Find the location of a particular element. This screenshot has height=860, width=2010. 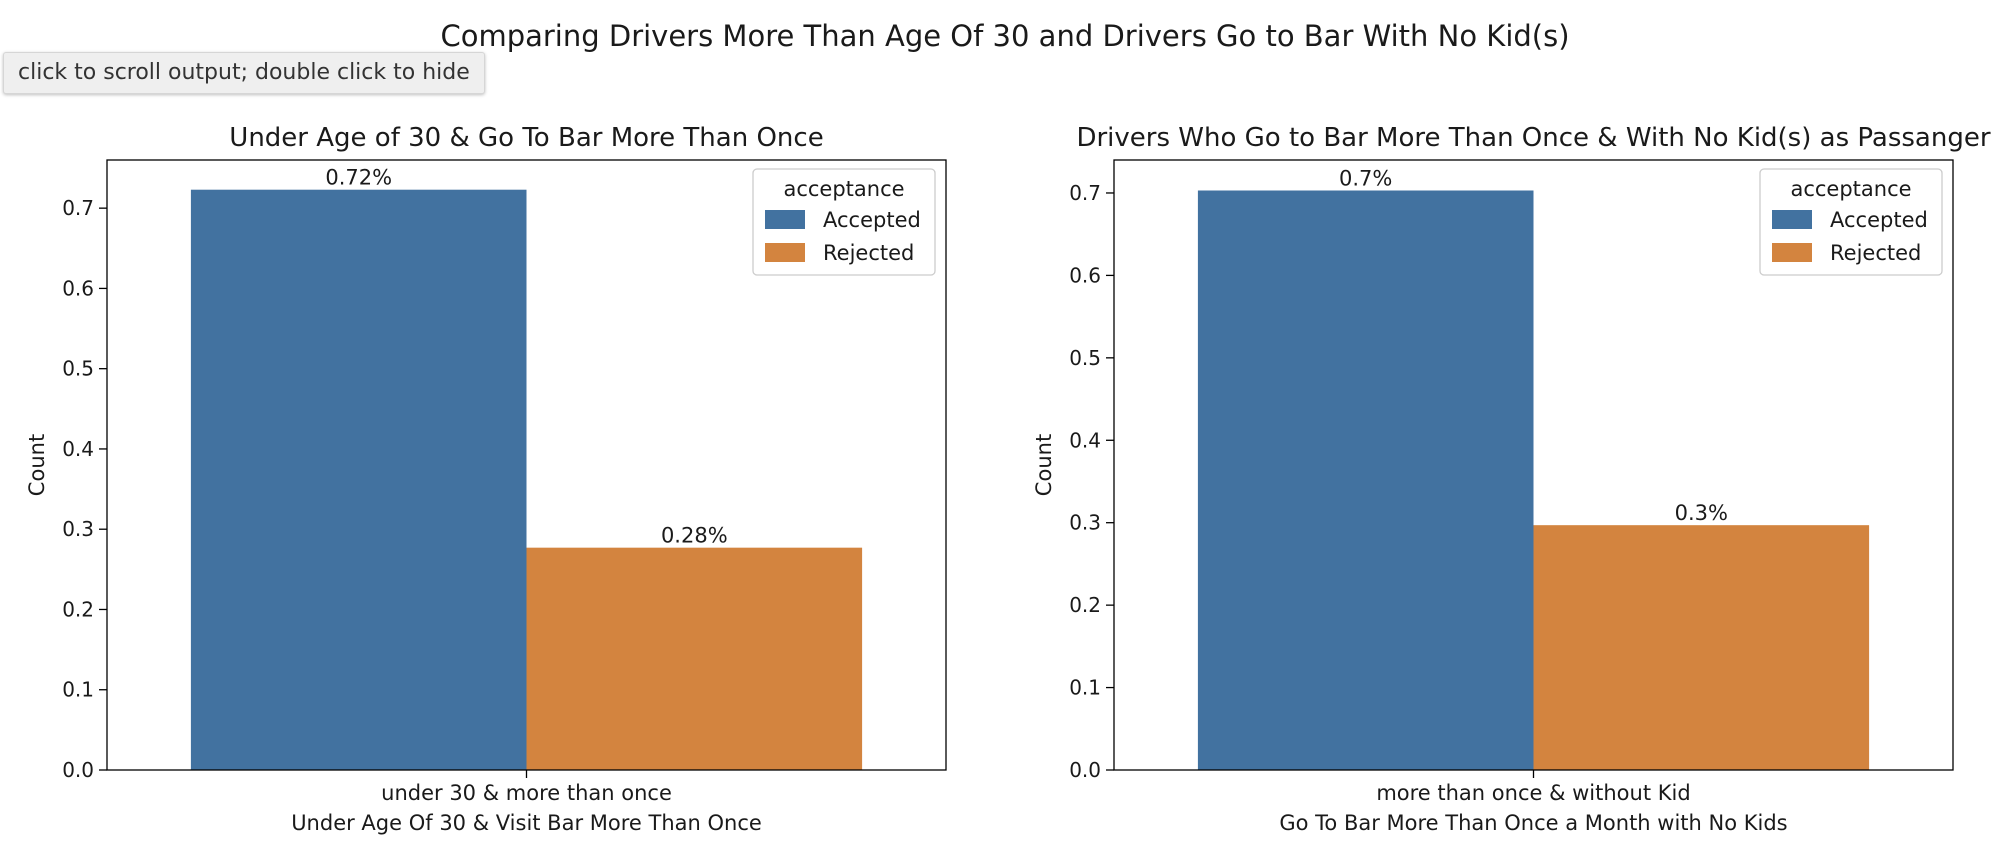

chart2-ytick-label: 0.5 is located at coordinates (1085, 358).